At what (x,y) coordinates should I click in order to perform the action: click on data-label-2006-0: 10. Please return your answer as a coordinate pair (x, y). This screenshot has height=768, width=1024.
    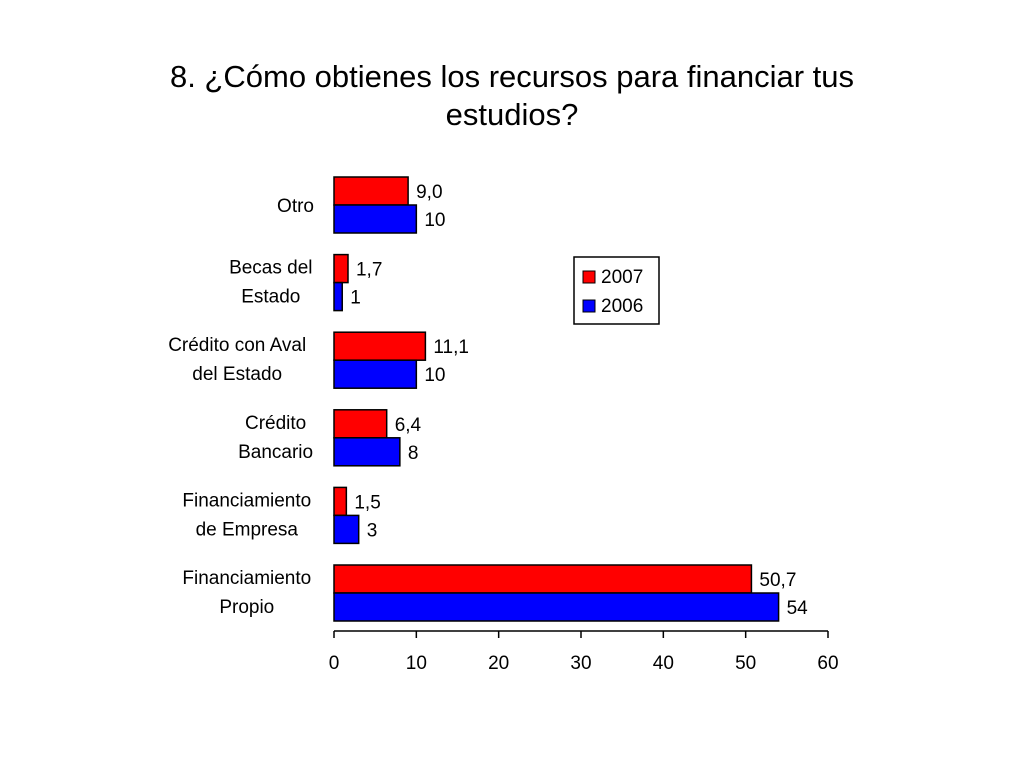
    Looking at the image, I should click on (434, 220).